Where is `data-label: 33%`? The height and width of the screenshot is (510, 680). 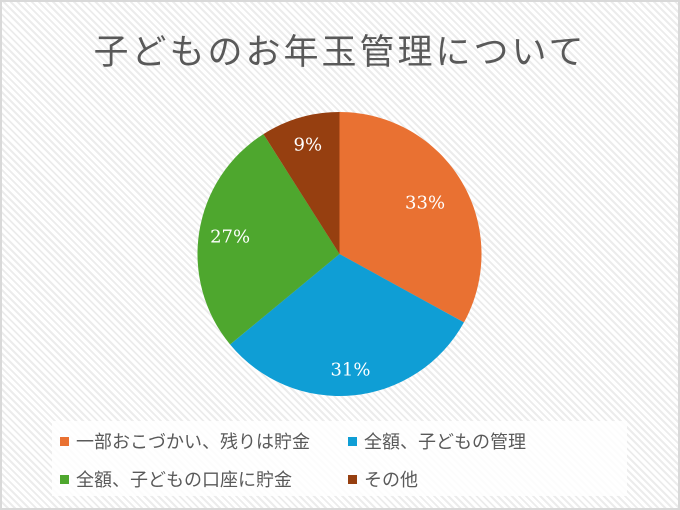 data-label: 33% is located at coordinates (425, 203).